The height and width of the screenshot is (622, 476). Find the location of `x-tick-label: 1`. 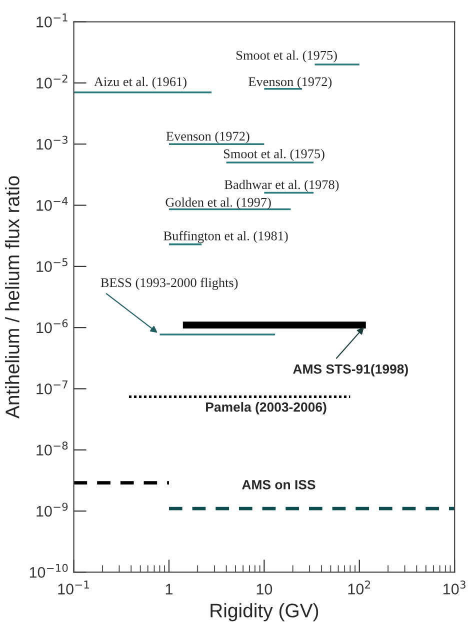

x-tick-label: 1 is located at coordinates (169, 589).